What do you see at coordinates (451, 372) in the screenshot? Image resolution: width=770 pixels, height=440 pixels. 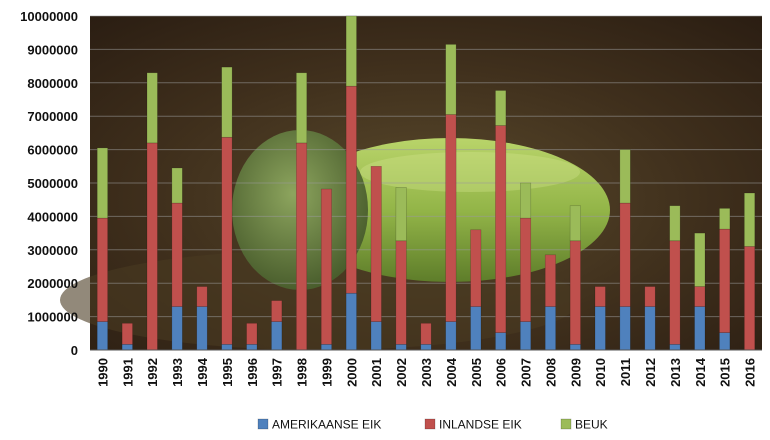 I see `x-tick-label: 2004` at bounding box center [451, 372].